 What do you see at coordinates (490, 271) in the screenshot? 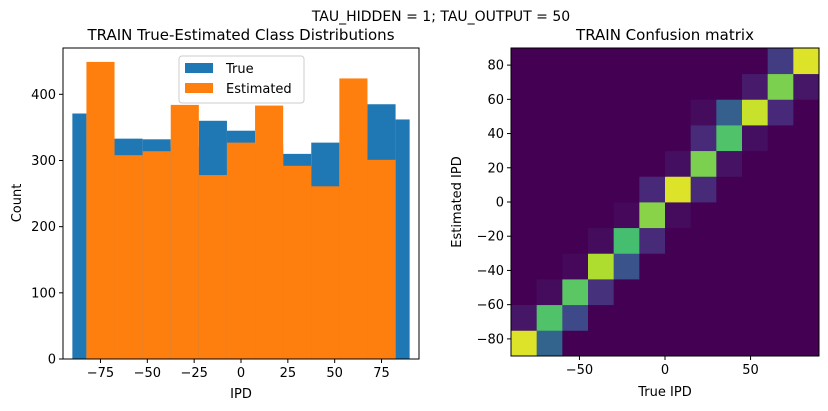
I see `y-tick-label: −40` at bounding box center [490, 271].